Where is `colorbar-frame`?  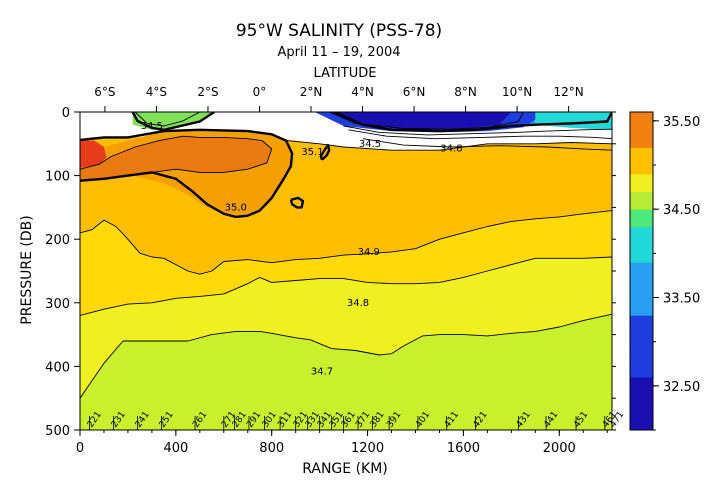 colorbar-frame is located at coordinates (641, 271).